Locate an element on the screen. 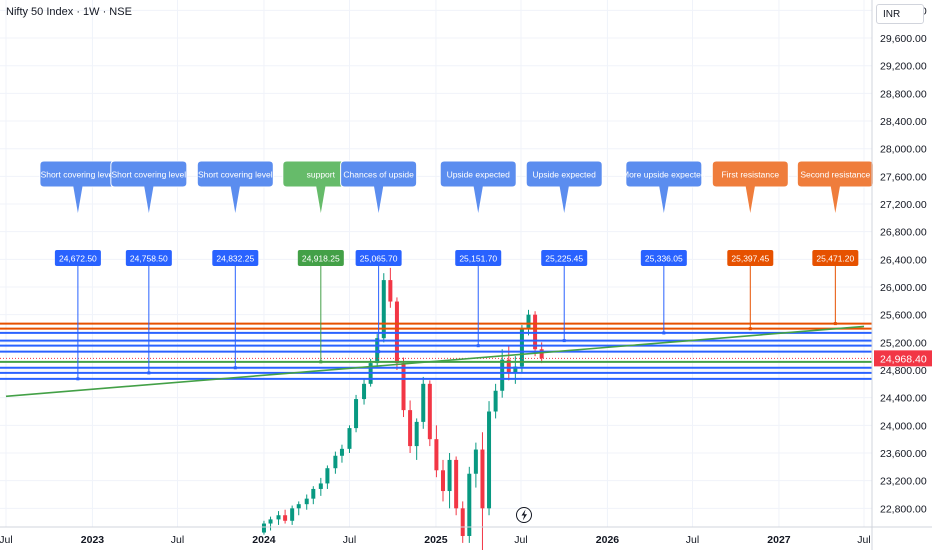  callout-price-text: 25,065.70 is located at coordinates (379, 259).